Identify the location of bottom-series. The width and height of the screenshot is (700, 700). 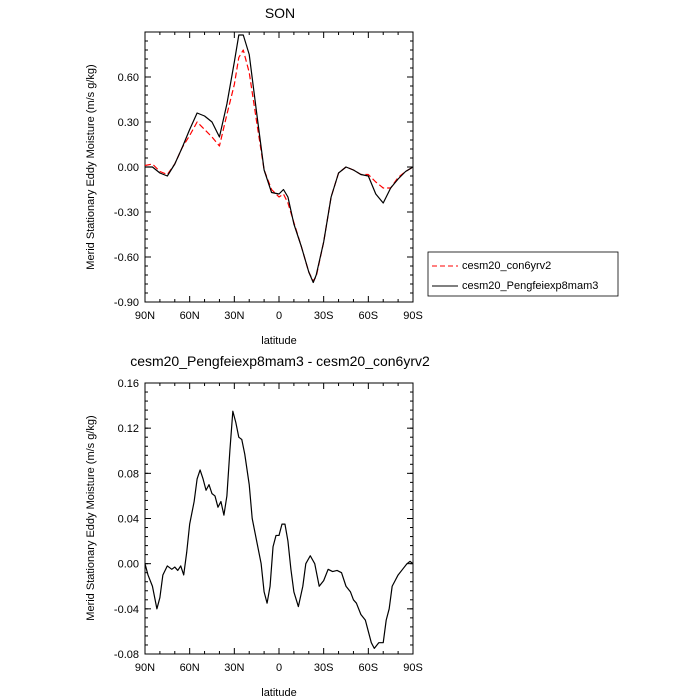
(279, 529).